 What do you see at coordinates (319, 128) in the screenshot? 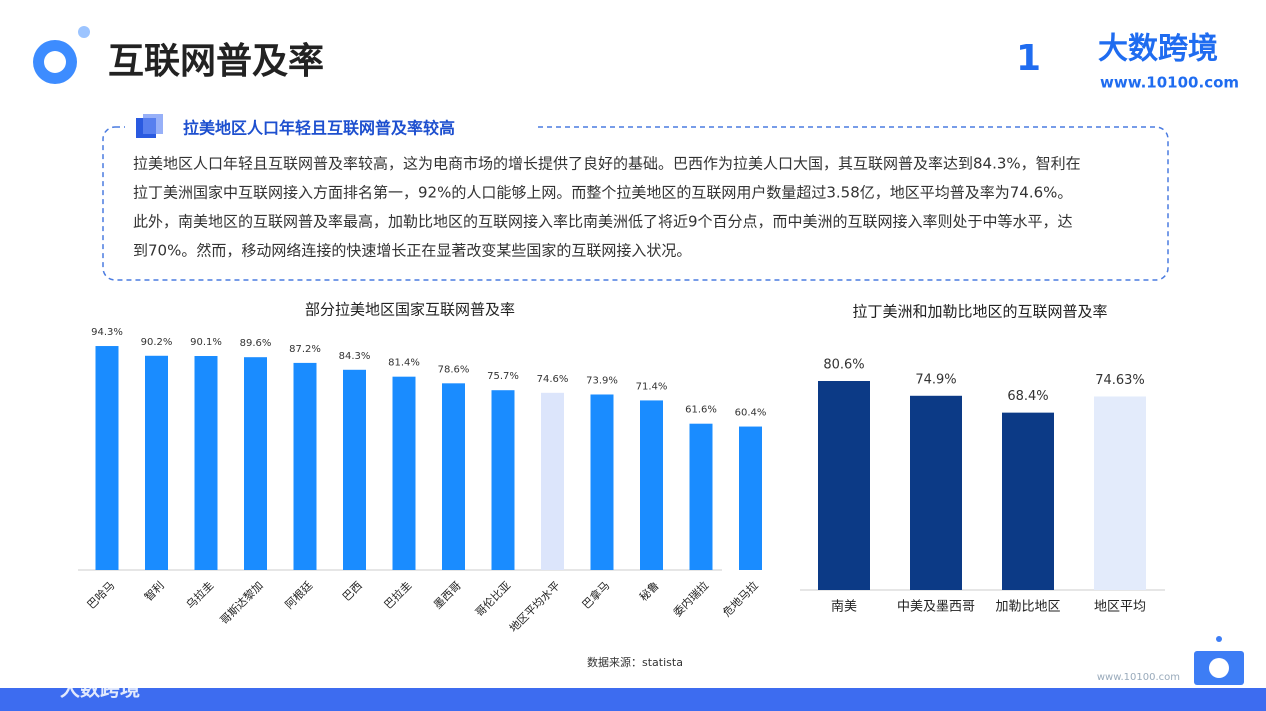
I see `section-heading: 拉美地区人口年轻且互联网普及率较高` at bounding box center [319, 128].